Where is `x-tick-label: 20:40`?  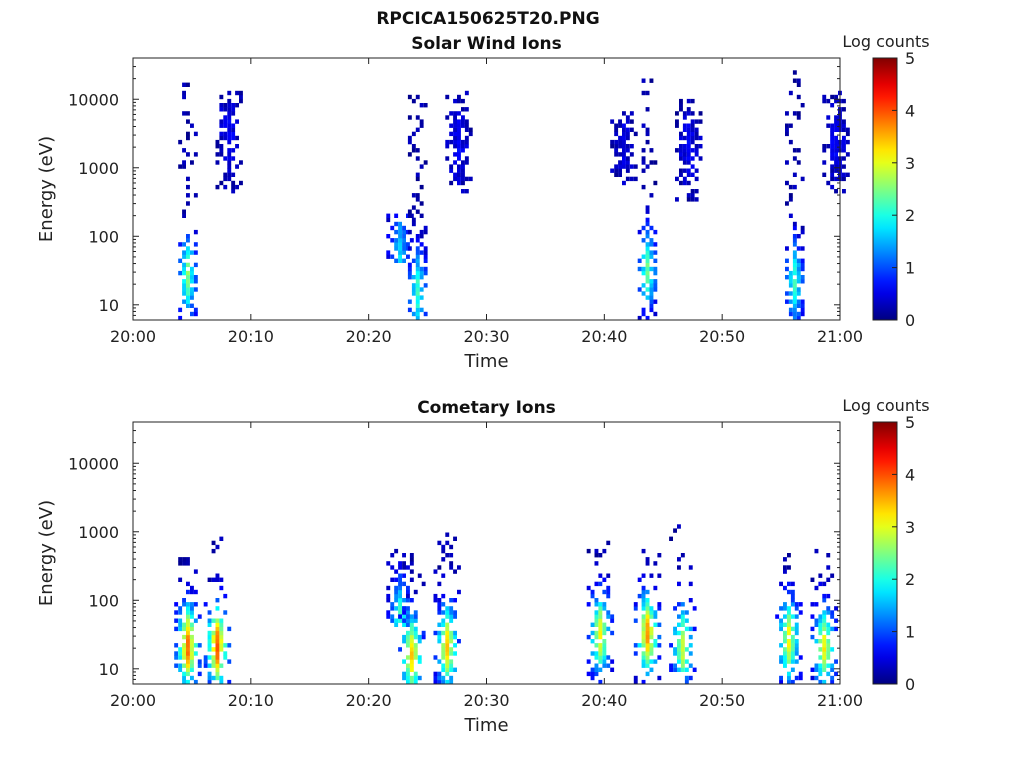 x-tick-label: 20:40 is located at coordinates (604, 336).